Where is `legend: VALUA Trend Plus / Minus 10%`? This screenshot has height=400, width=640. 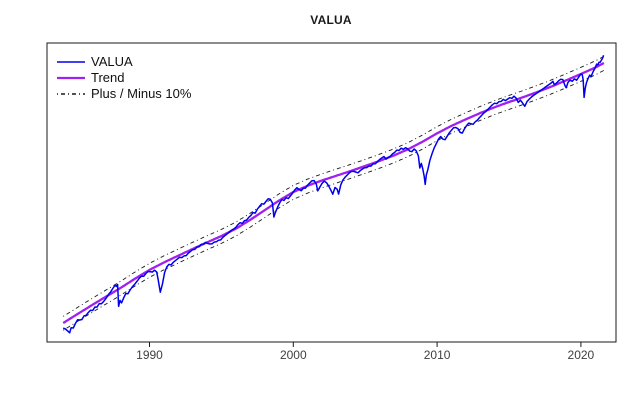 legend: VALUA Trend Plus / Minus 10% is located at coordinates (123, 78).